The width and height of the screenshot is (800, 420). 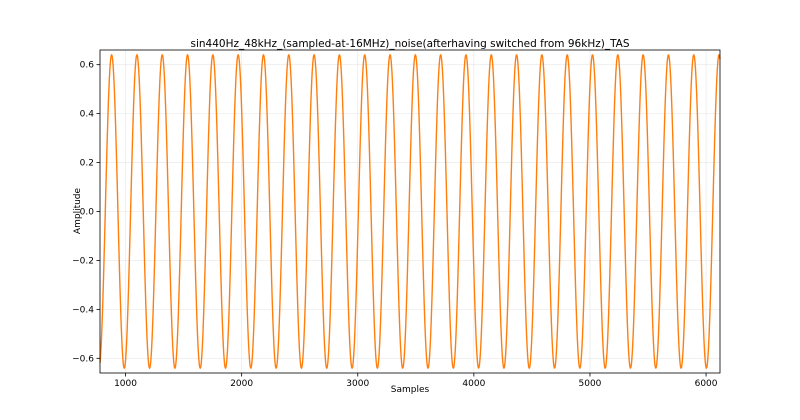 What do you see at coordinates (83, 261) in the screenshot?
I see `y-tick-label: −0.2` at bounding box center [83, 261].